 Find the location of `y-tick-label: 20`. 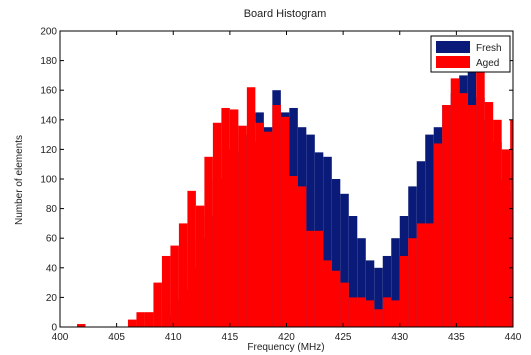

y-tick-label: 20 is located at coordinates (52, 298).